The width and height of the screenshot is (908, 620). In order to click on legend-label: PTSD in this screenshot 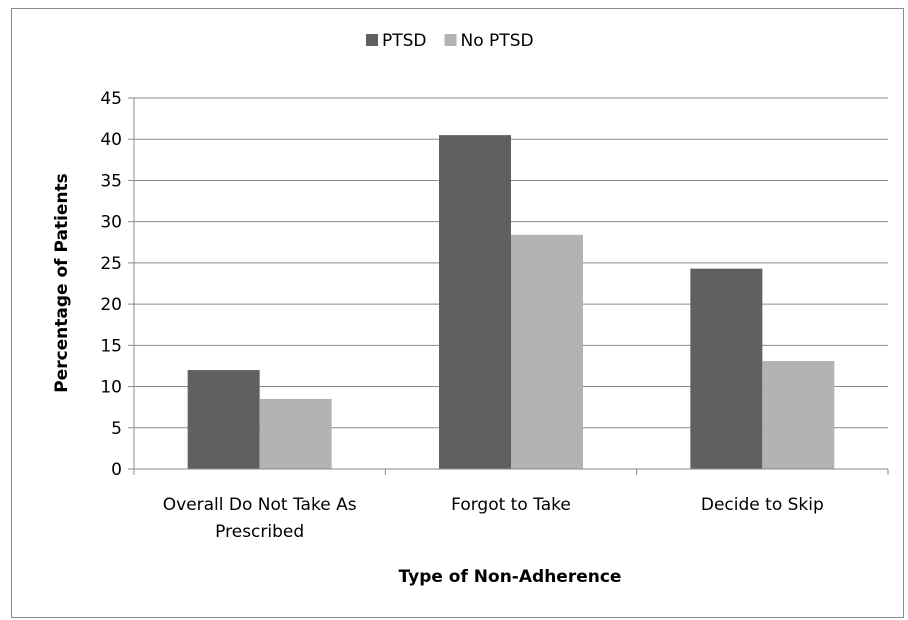, I will do `click(404, 41)`.